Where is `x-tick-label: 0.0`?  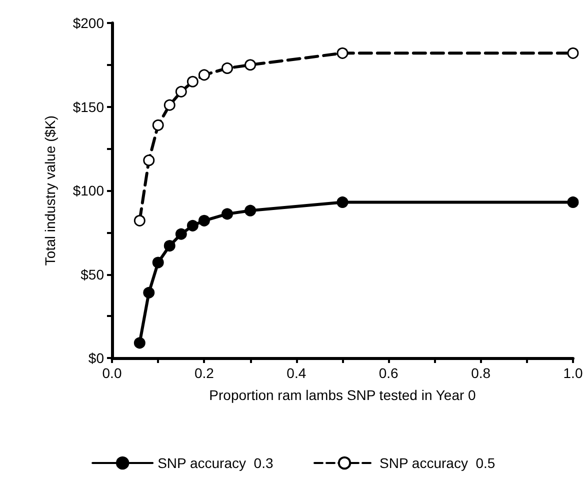 x-tick-label: 0.0 is located at coordinates (112, 373).